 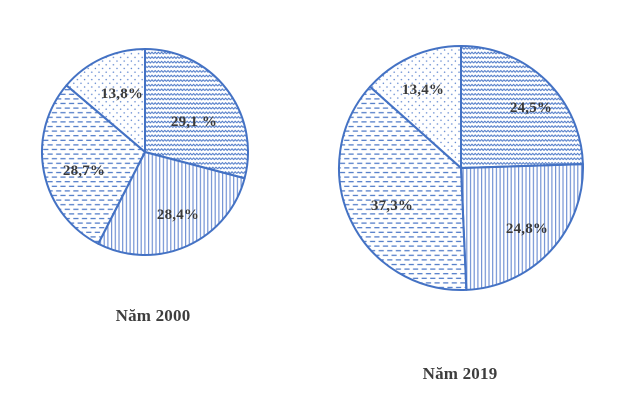 I want to click on pie-1-slice-label-wave: 24,5%, so click(x=531, y=108).